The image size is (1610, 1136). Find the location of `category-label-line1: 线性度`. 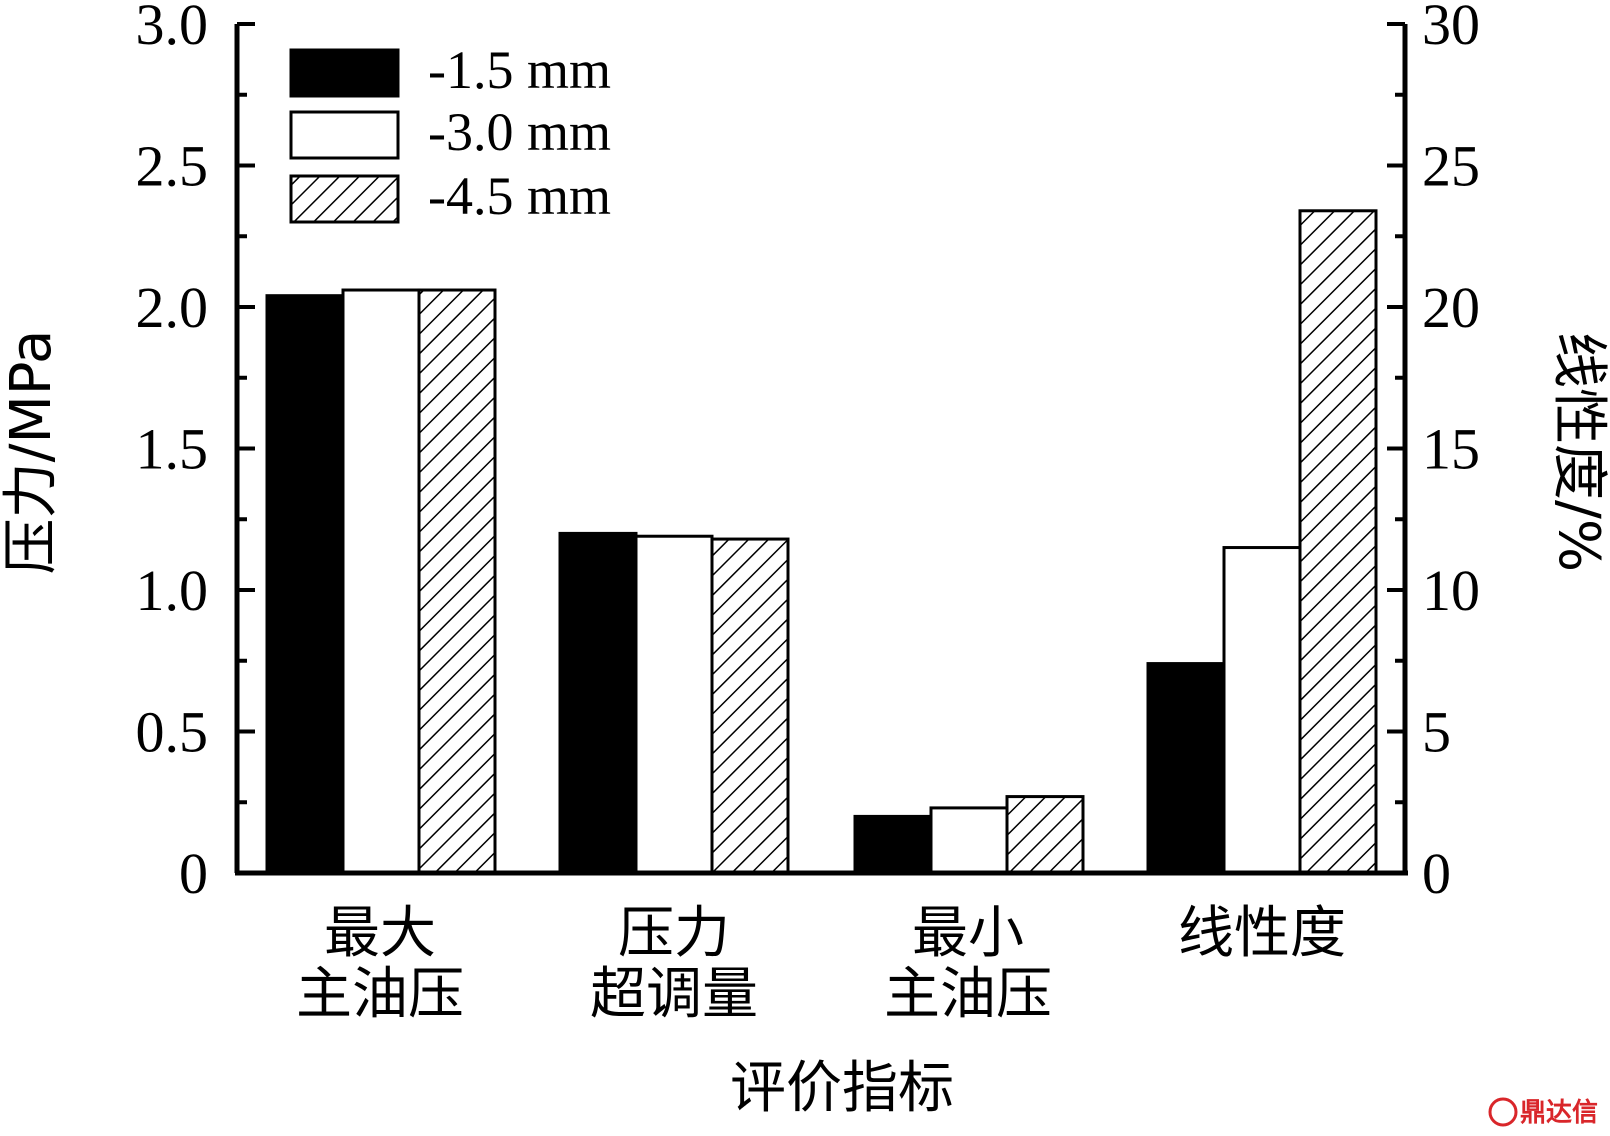

category-label-line1: 线性度 is located at coordinates (1262, 933).